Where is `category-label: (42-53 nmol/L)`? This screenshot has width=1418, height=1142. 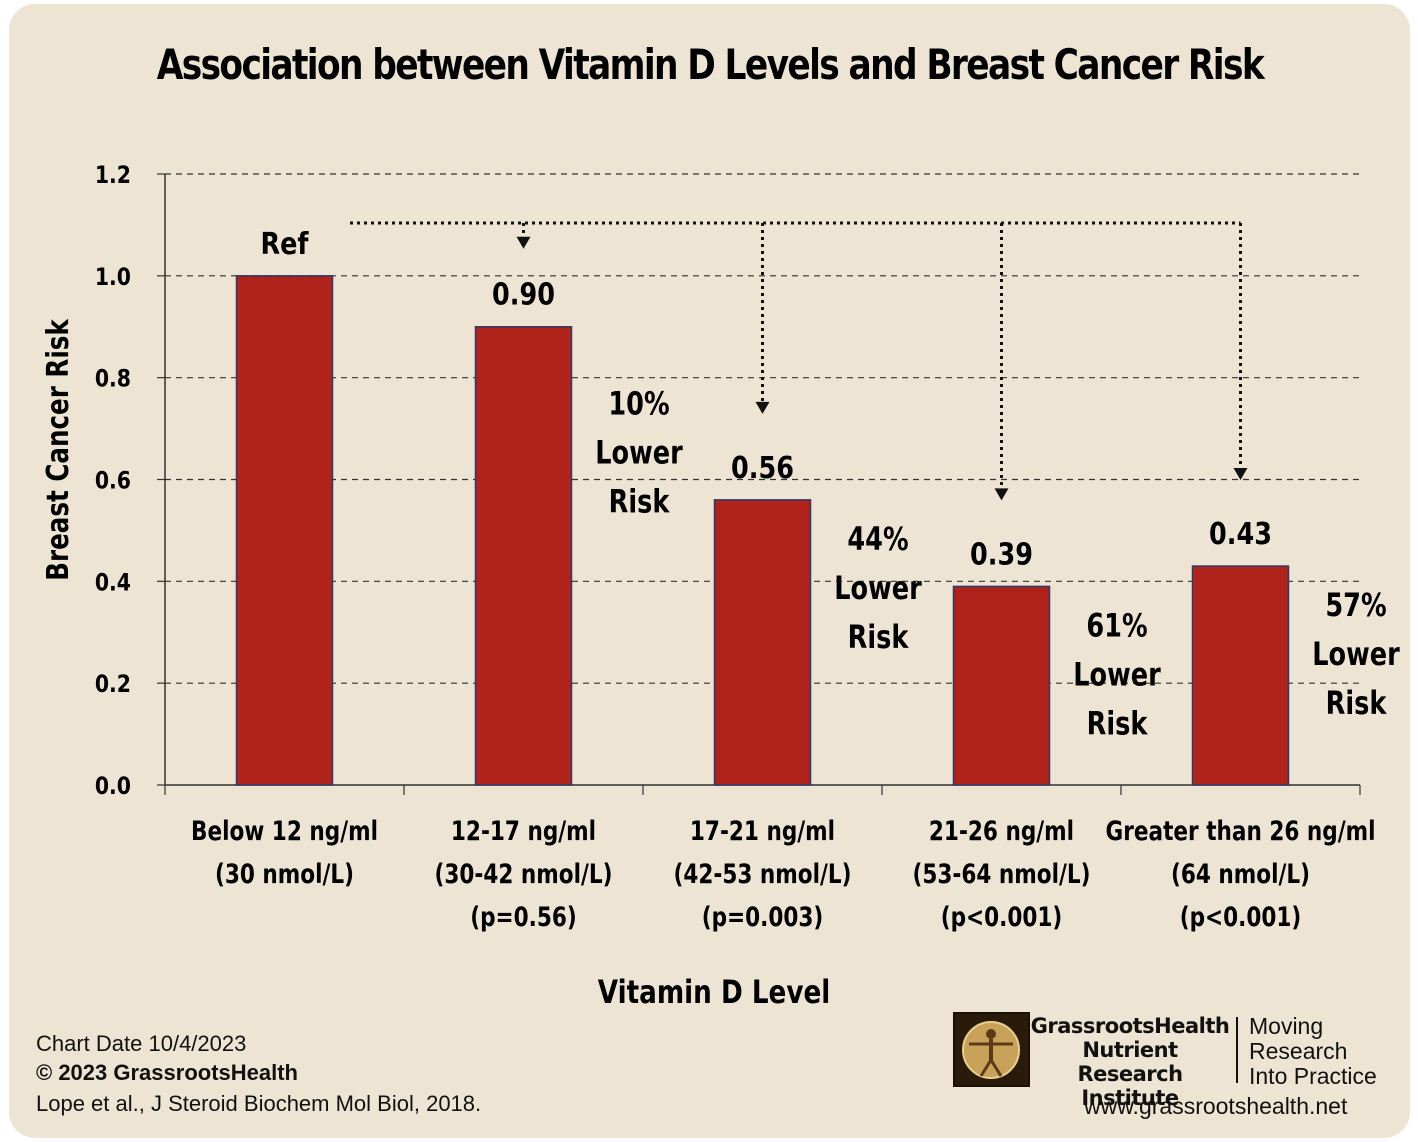 category-label: (42-53 nmol/L) is located at coordinates (762, 874).